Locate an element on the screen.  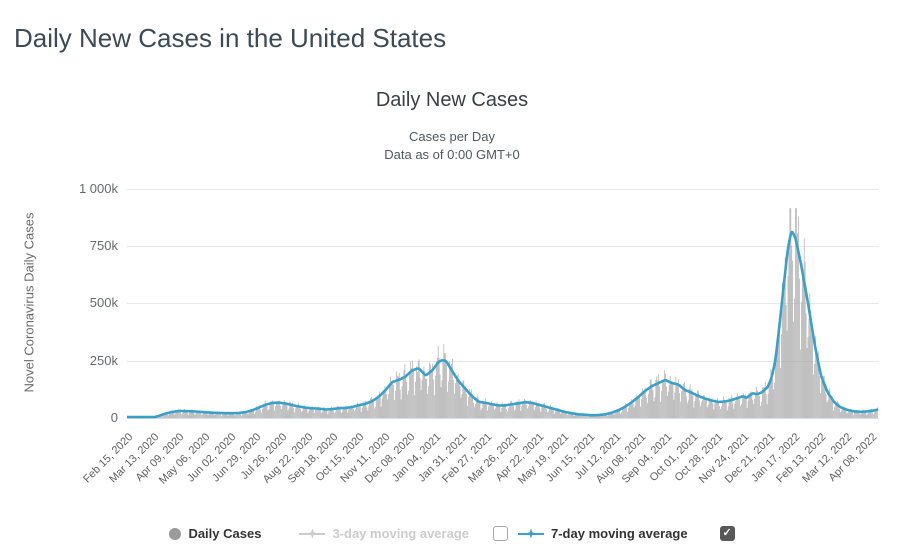
y-axis-tick-label: 750k is located at coordinates (103, 245).